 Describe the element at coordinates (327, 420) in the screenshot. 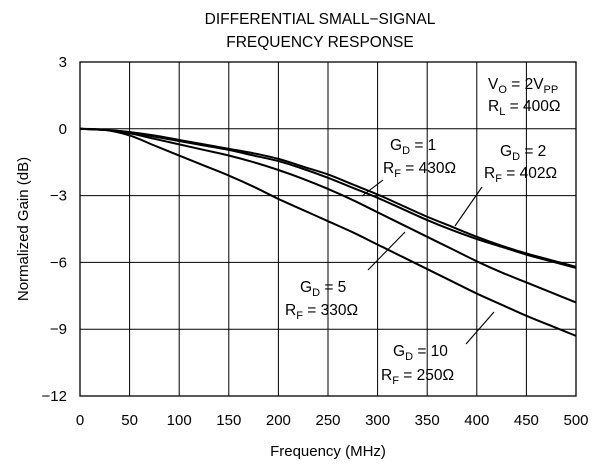

I see `x-tick-label: 250` at that location.